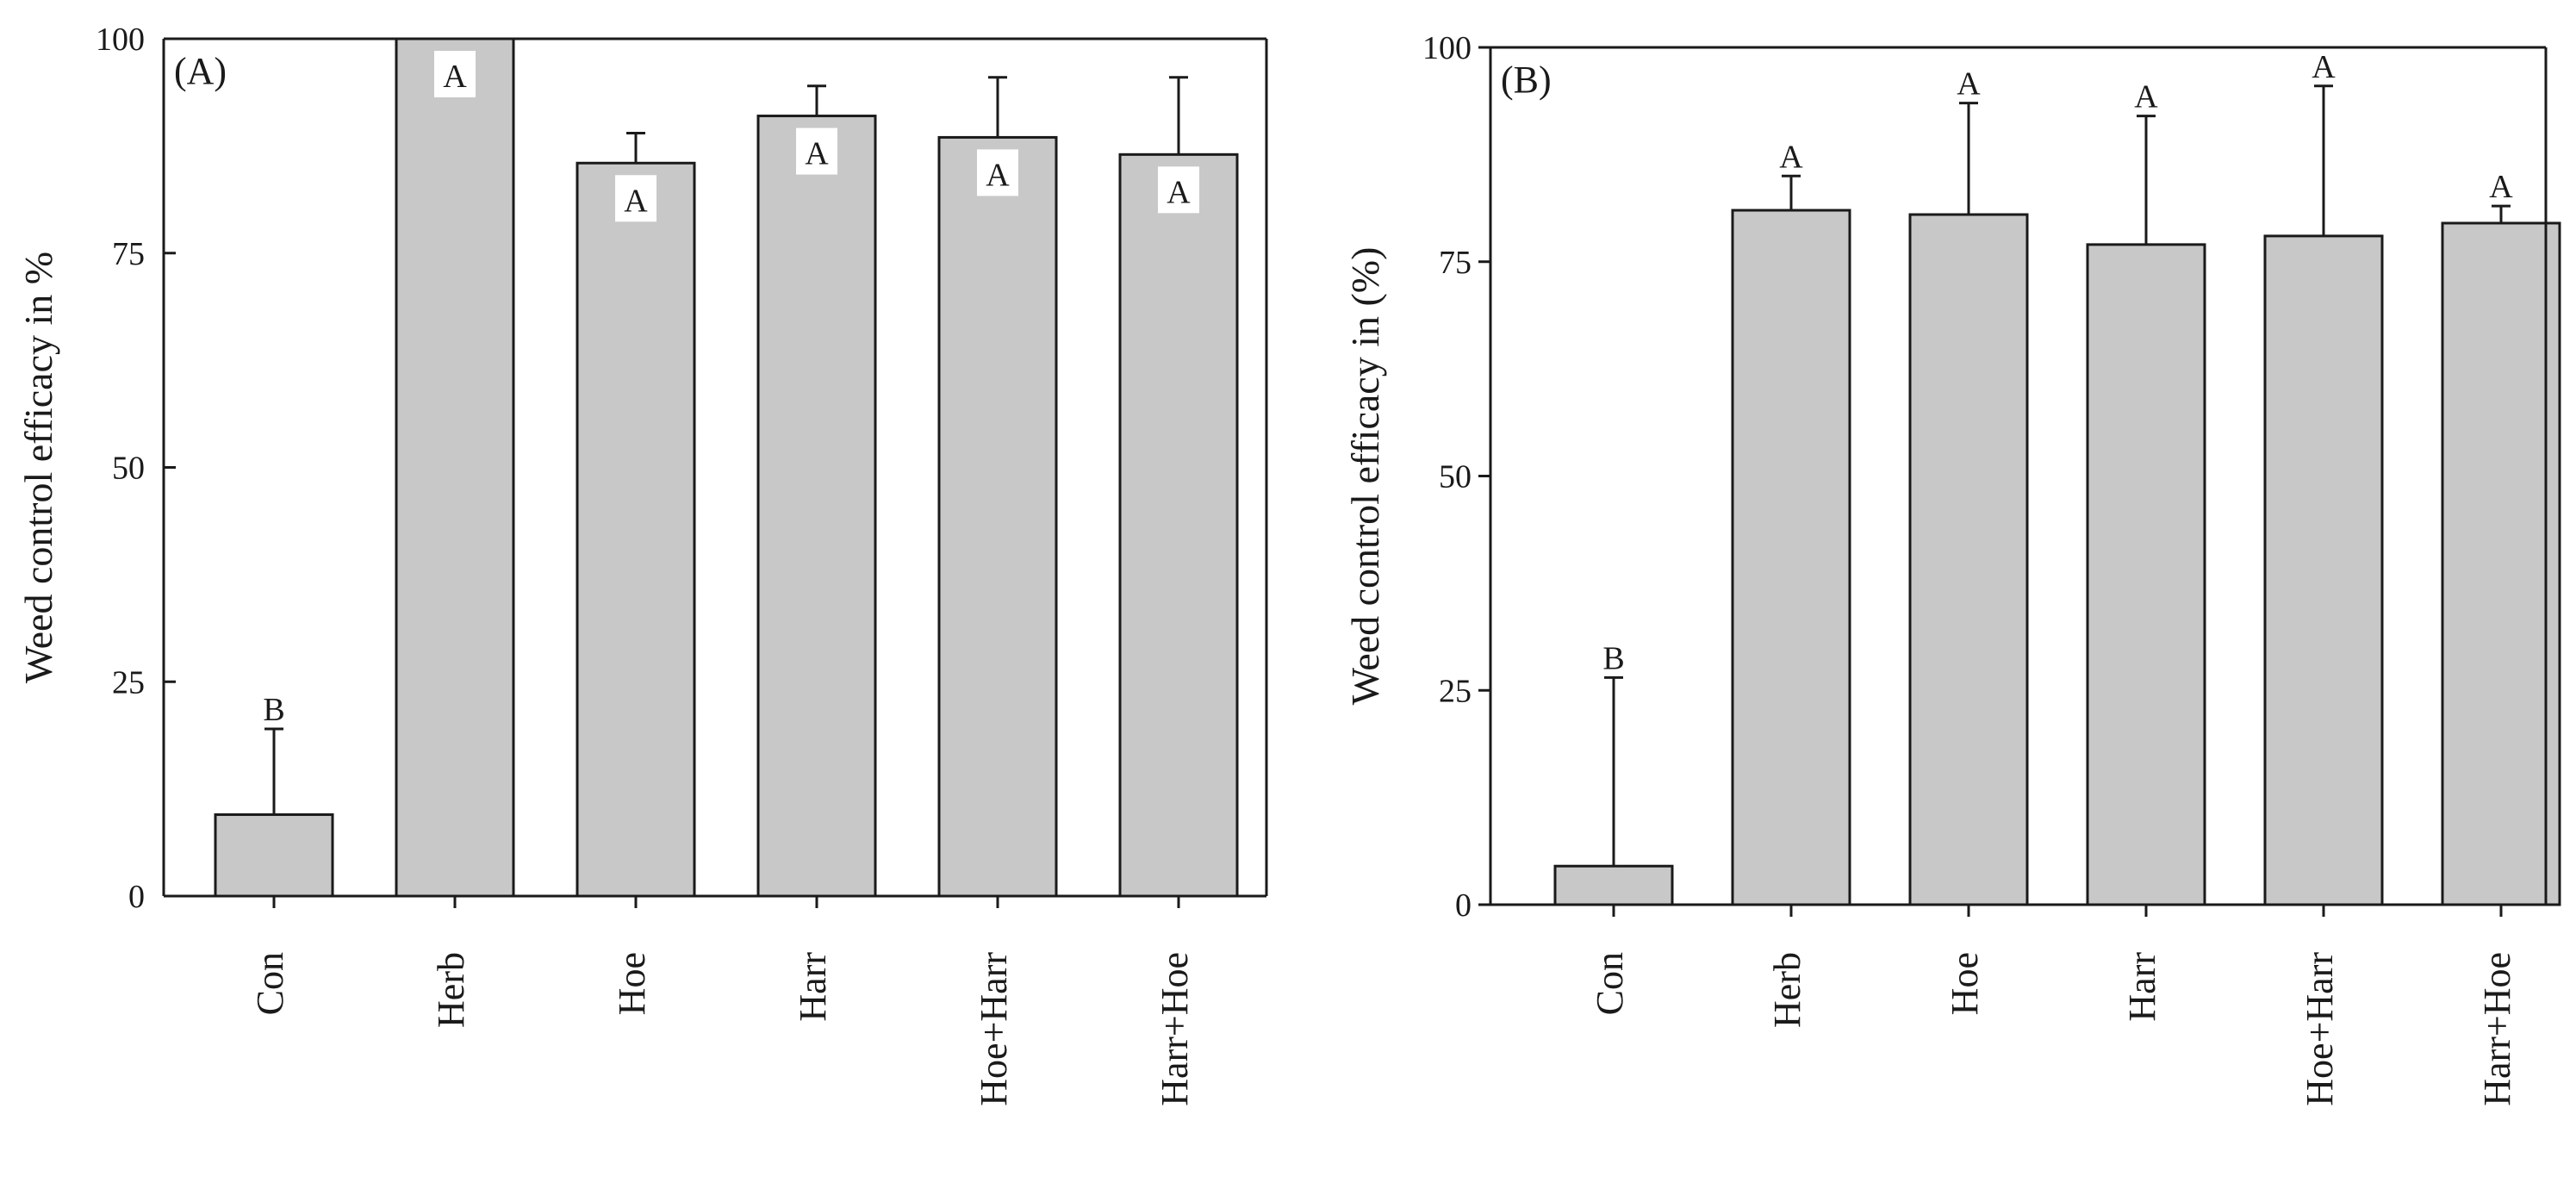 The height and width of the screenshot is (1189, 2576). I want to click on panel-label: (A), so click(201, 71).